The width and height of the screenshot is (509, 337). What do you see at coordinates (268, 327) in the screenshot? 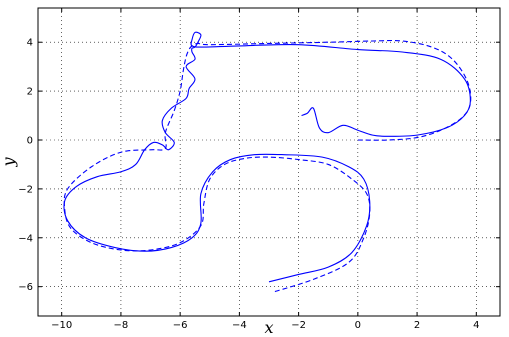
I see `x-axis-label: x` at bounding box center [268, 327].